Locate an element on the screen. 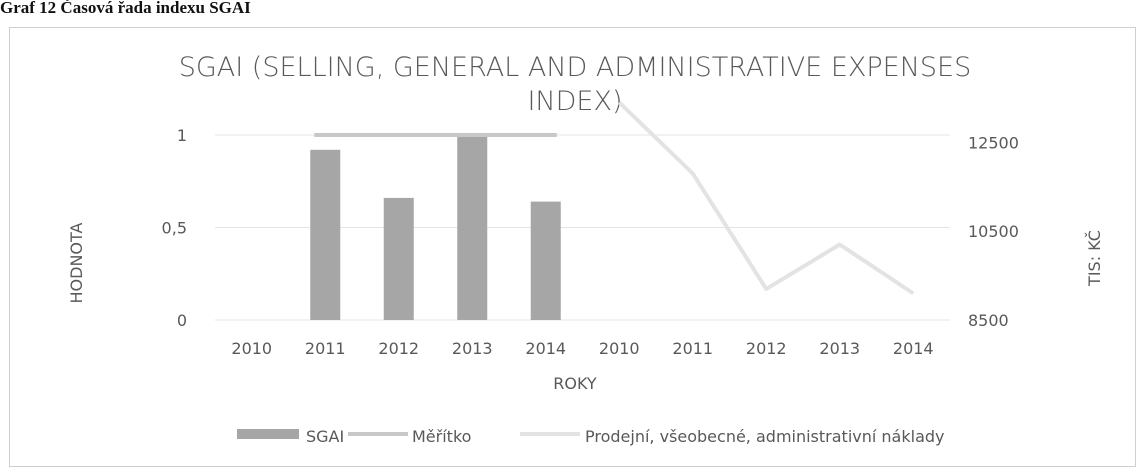  chart-title-line-2: INDEX) is located at coordinates (574, 101).